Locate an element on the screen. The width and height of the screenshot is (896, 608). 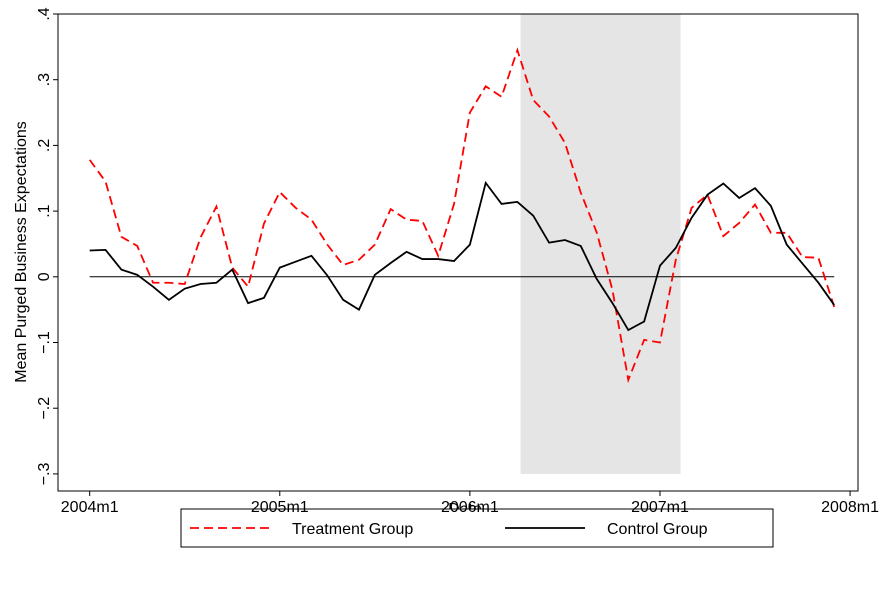
legend-label: Treatment Group is located at coordinates (352, 529).